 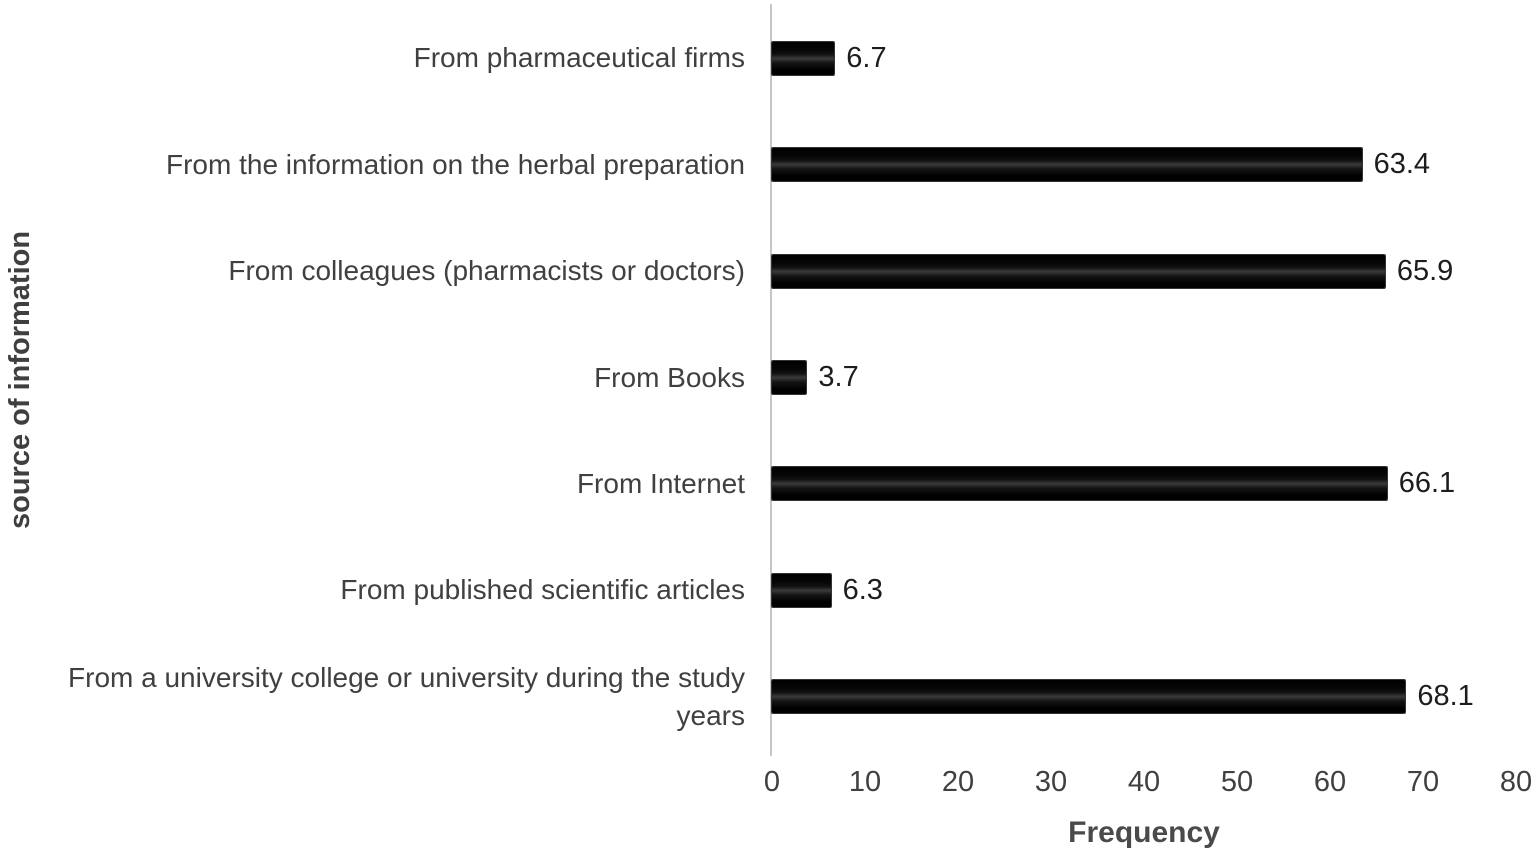 What do you see at coordinates (1144, 832) in the screenshot?
I see `x-axis-title: Frequency` at bounding box center [1144, 832].